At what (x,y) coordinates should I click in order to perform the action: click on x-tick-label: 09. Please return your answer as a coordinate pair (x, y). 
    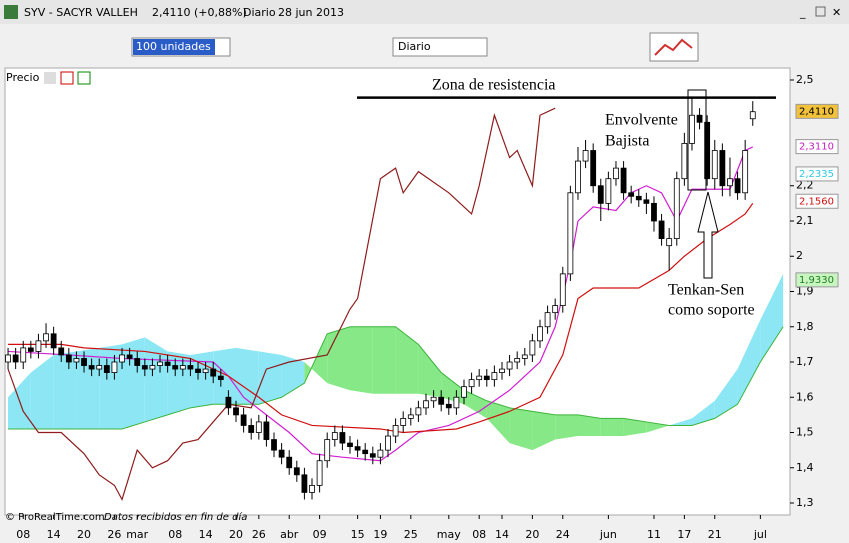
    Looking at the image, I should click on (320, 534).